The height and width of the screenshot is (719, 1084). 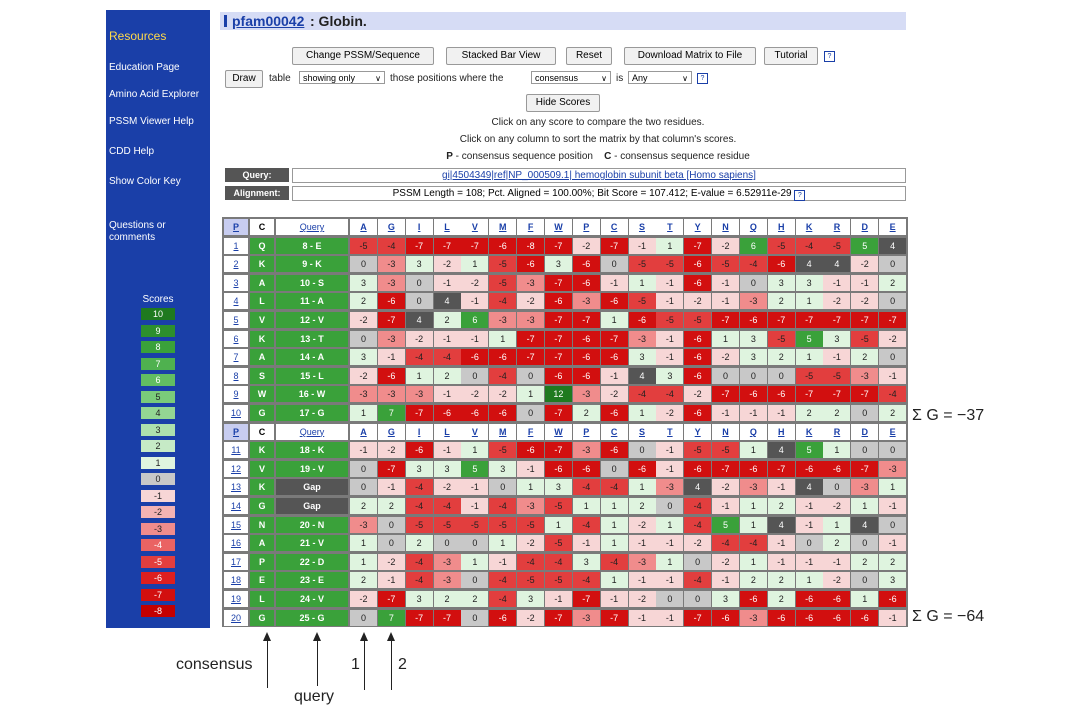 I want to click on residue-header-G: G, so click(x=391, y=227).